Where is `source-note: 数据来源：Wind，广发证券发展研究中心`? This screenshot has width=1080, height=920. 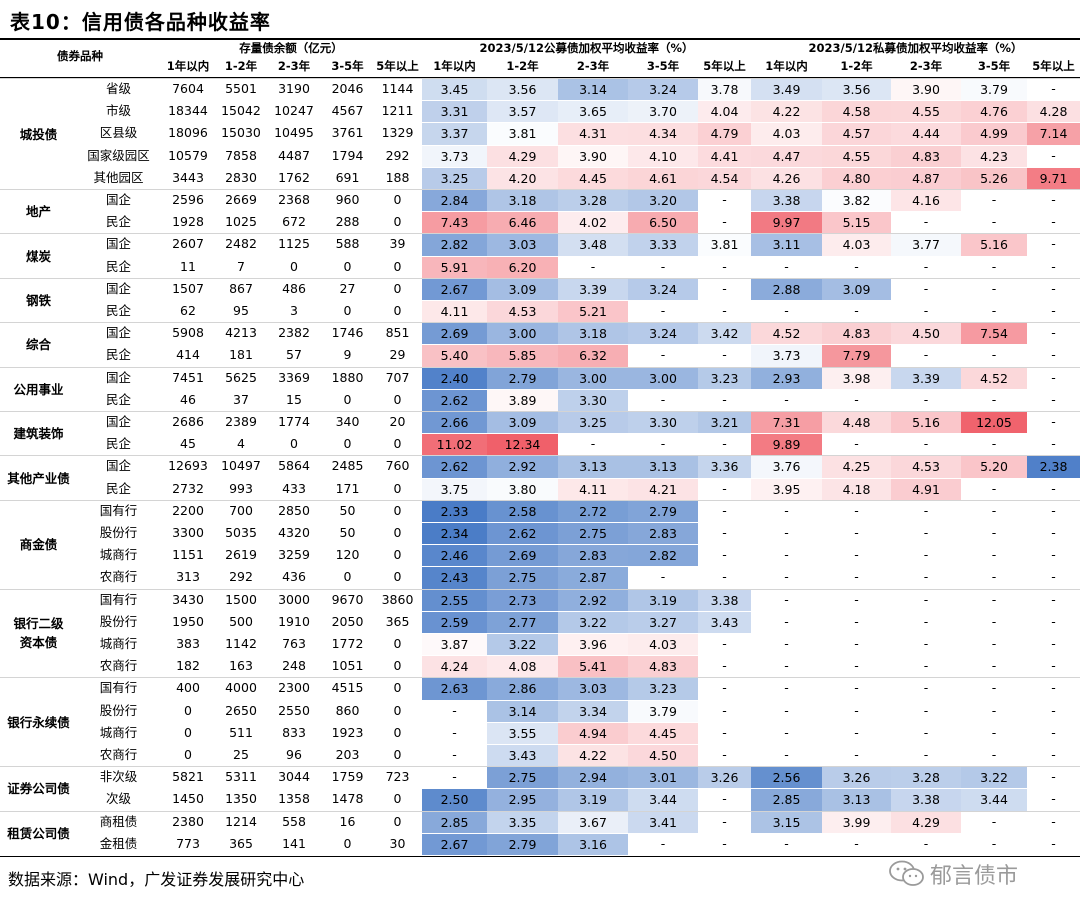 source-note: 数据来源：Wind，广发证券发展研究中心 is located at coordinates (156, 879).